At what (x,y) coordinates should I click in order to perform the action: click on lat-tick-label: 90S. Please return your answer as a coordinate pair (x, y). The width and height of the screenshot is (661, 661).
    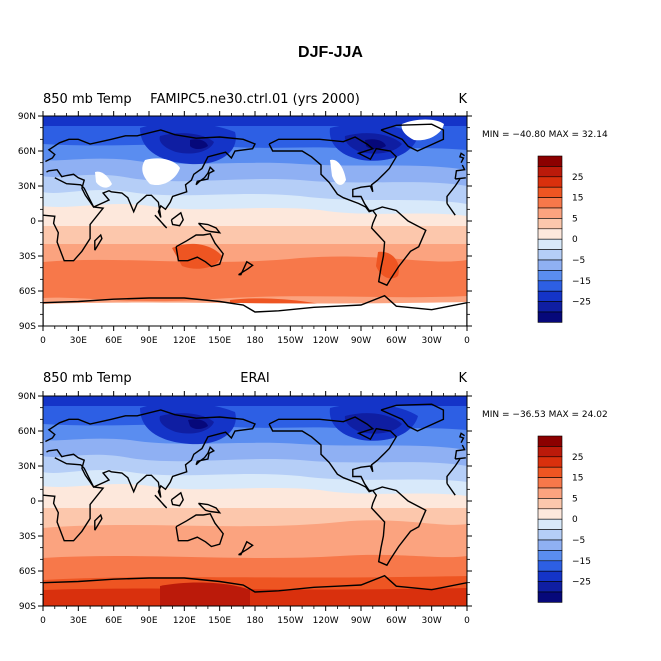
    Looking at the image, I should click on (27, 607).